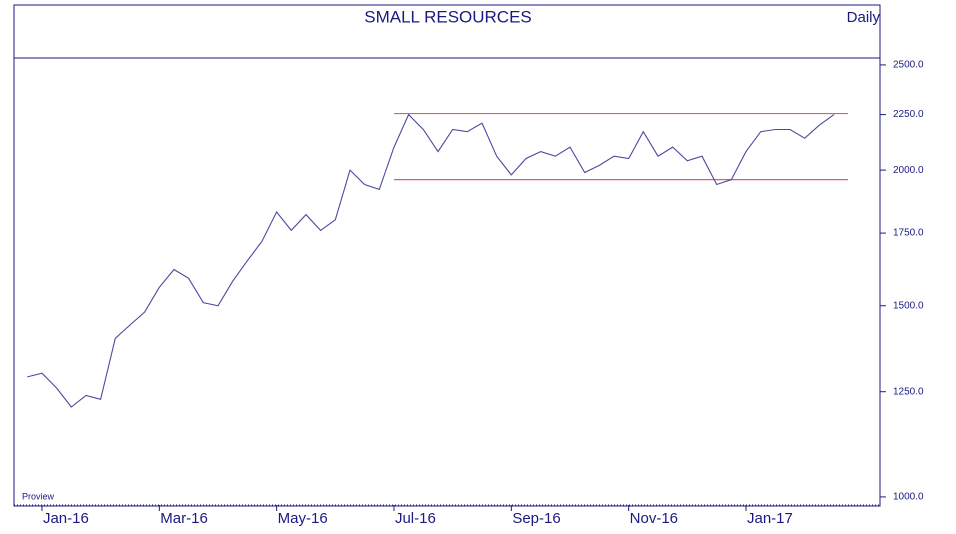 This screenshot has width=956, height=534. Describe the element at coordinates (908, 65) in the screenshot. I see `y-tick-label: 2500.0` at that location.